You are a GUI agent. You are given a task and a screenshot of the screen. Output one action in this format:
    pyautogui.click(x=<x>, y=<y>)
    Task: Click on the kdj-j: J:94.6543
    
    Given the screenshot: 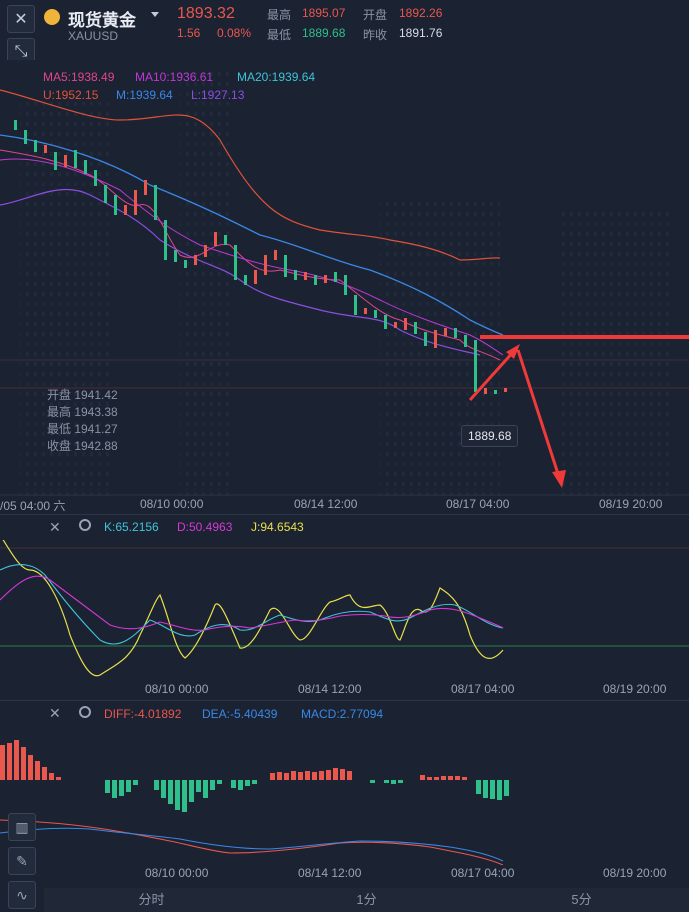 What is the action you would take?
    pyautogui.click(x=277, y=527)
    